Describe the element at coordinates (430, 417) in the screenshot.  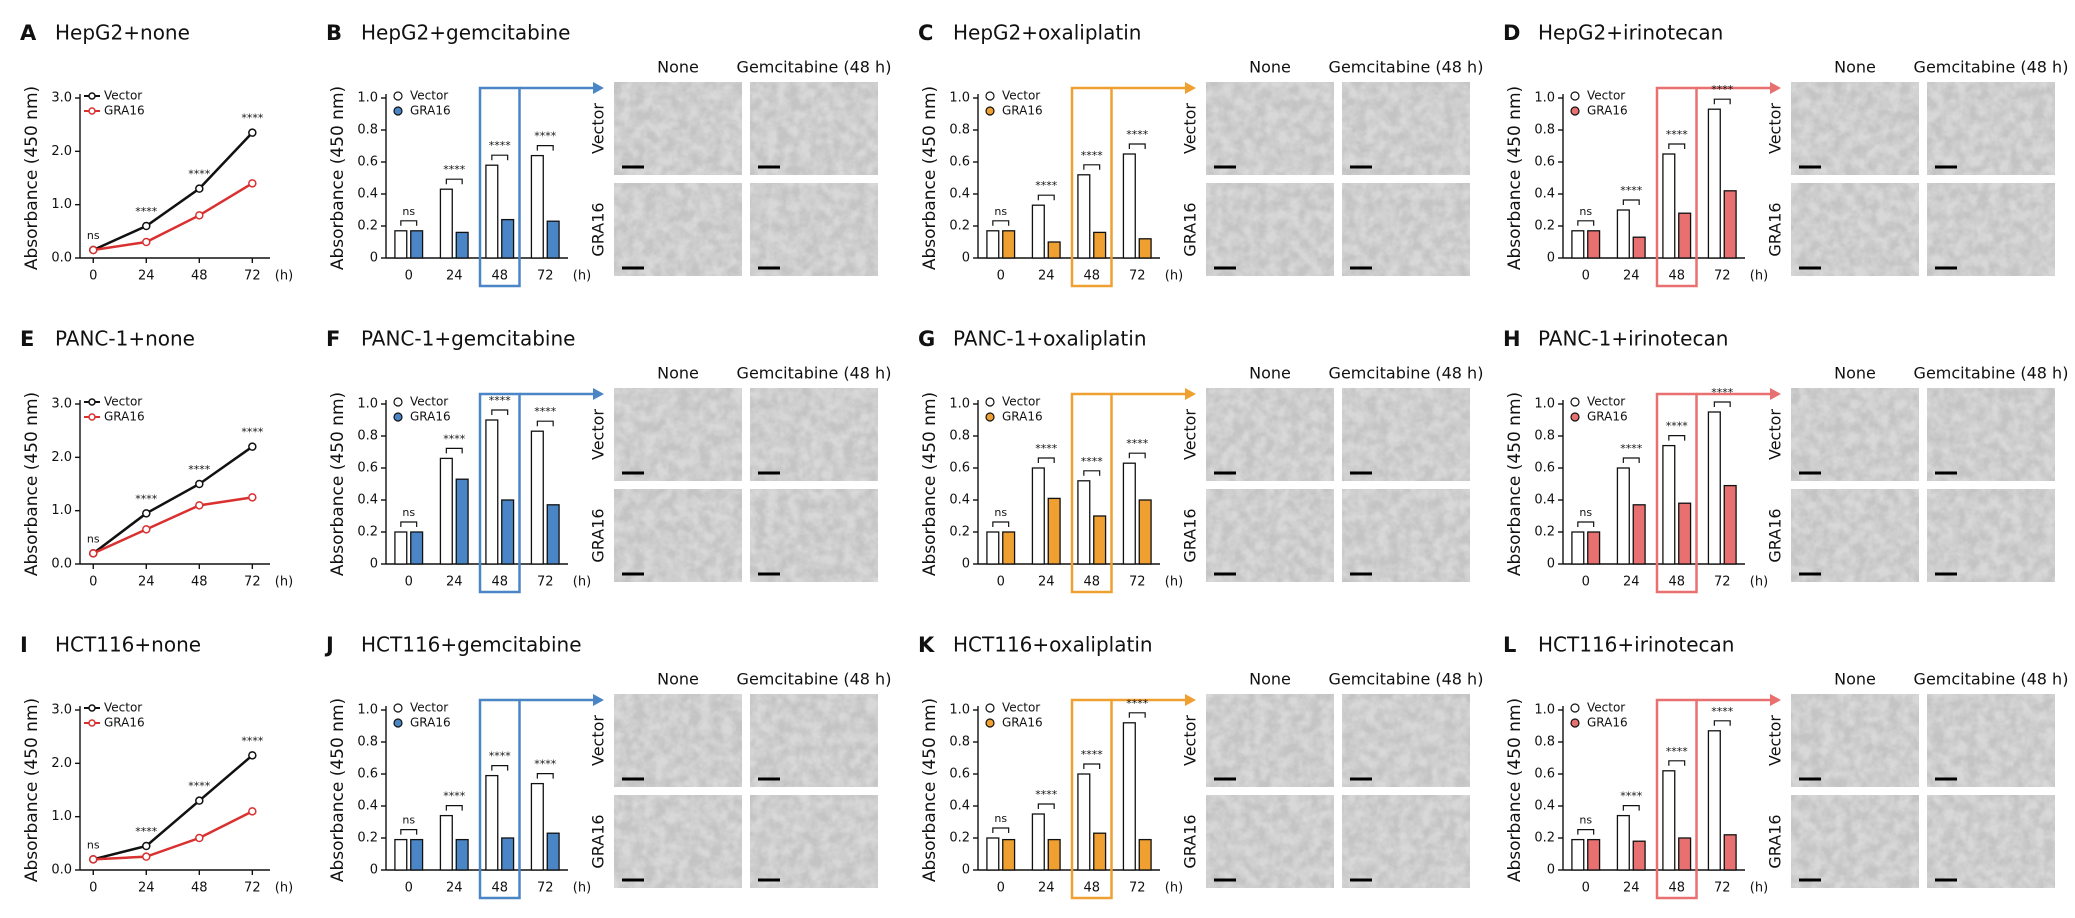
I see `legend-label: GRA16` at that location.